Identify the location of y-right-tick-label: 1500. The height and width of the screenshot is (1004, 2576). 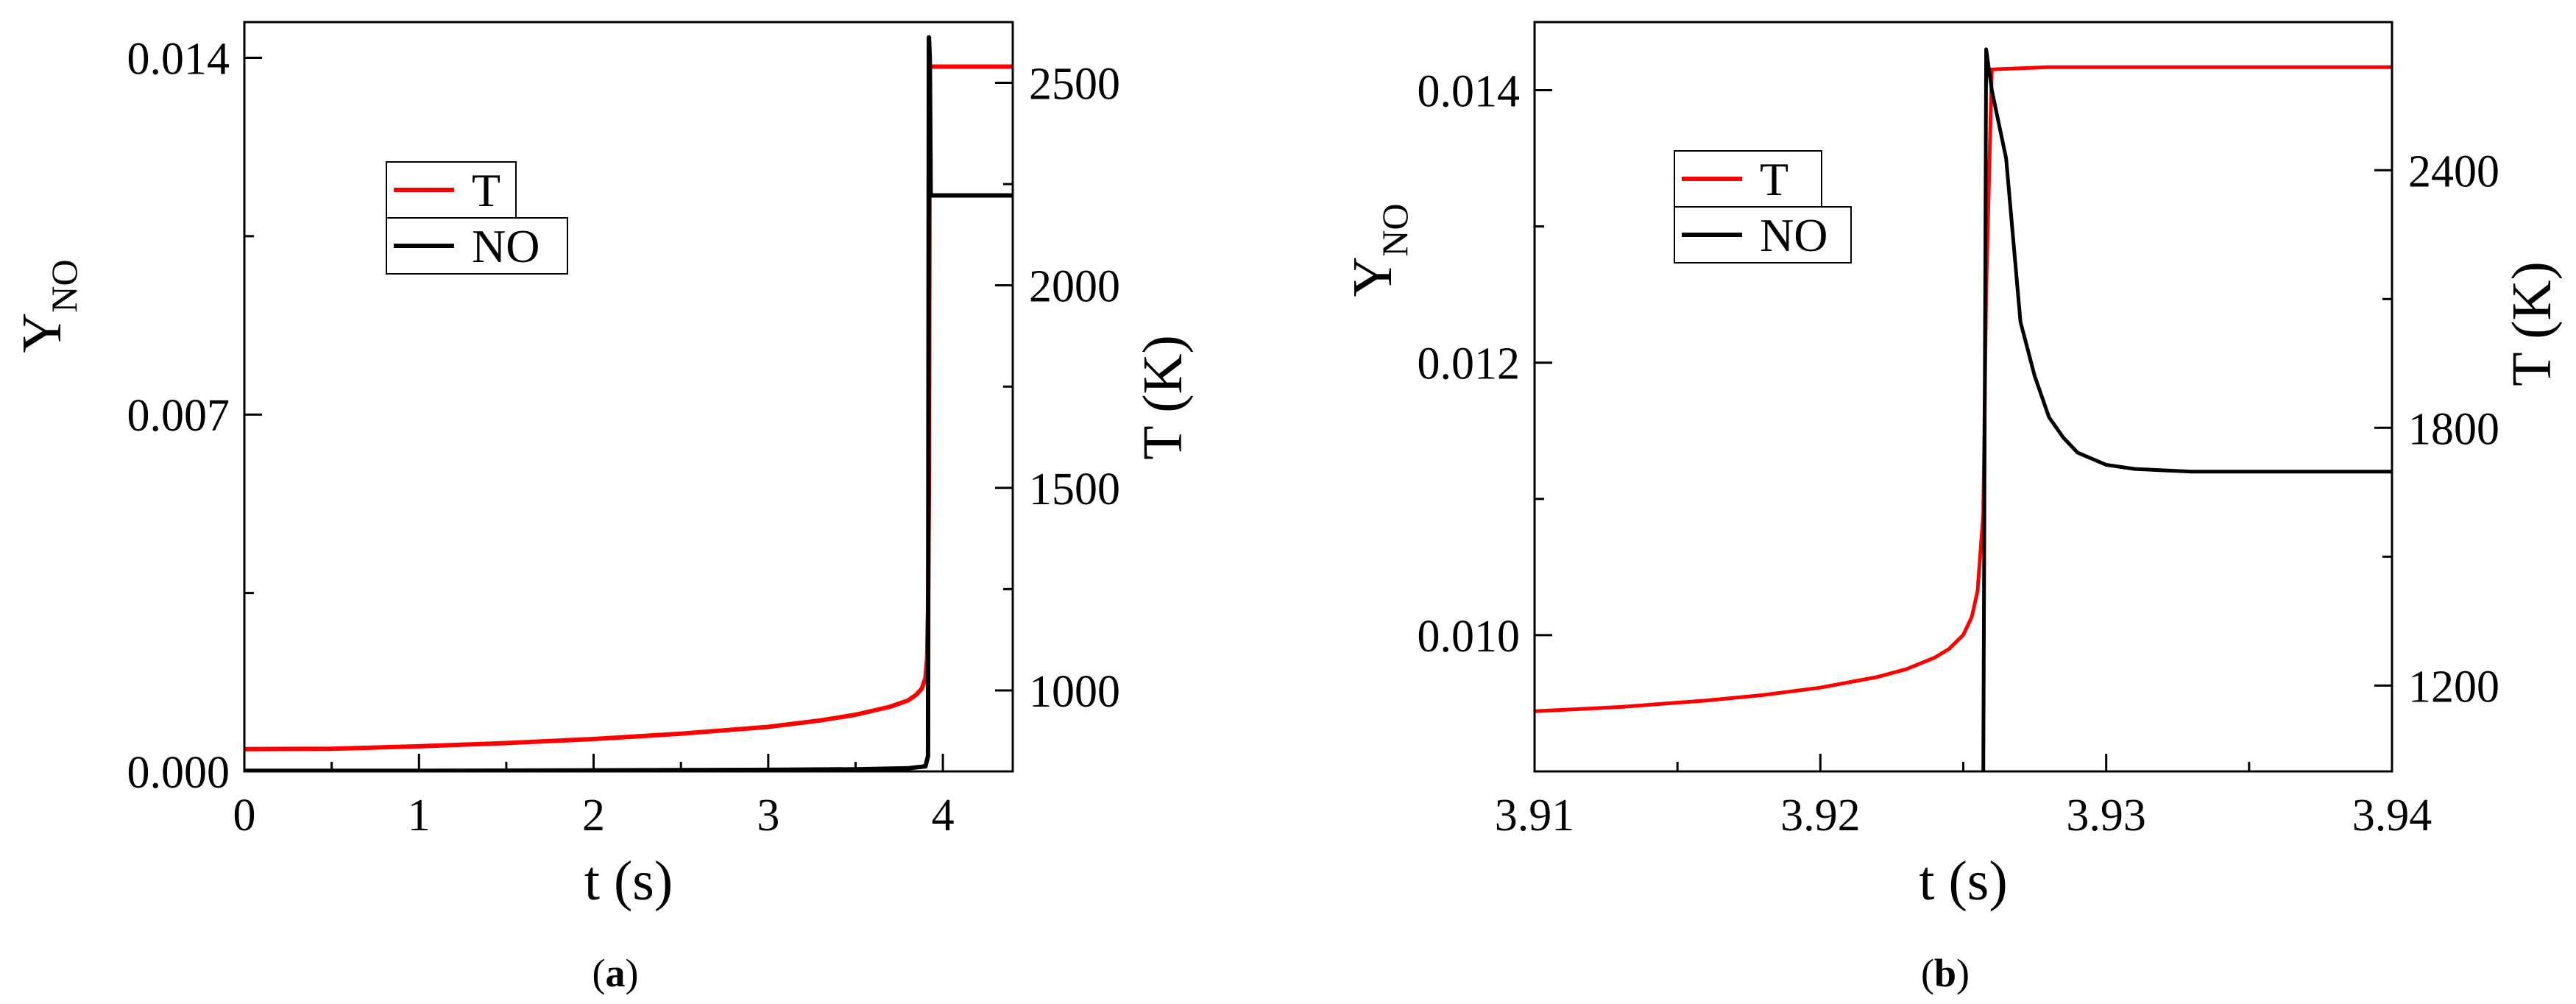
(1074, 489).